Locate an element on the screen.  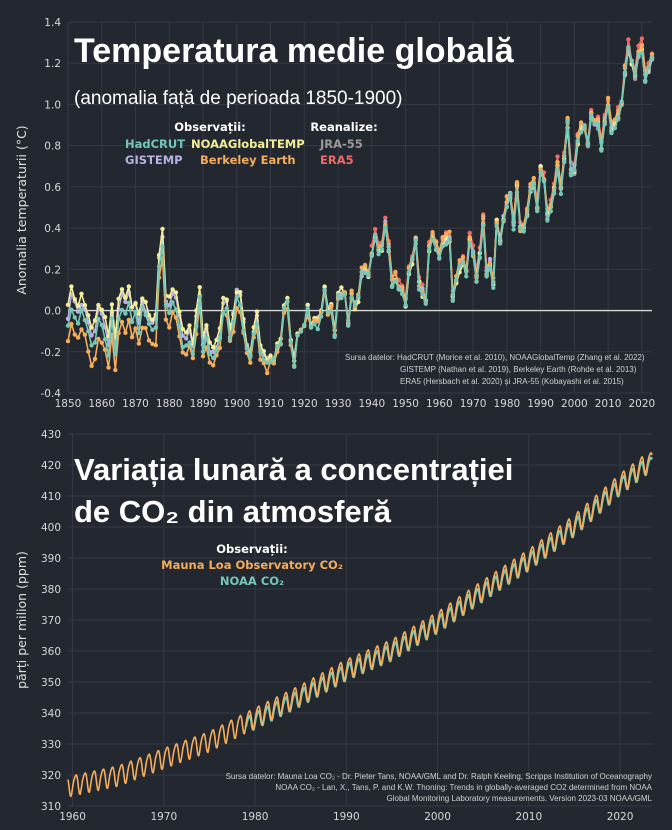
temperature-x-tick-label: 1940 is located at coordinates (371, 404).